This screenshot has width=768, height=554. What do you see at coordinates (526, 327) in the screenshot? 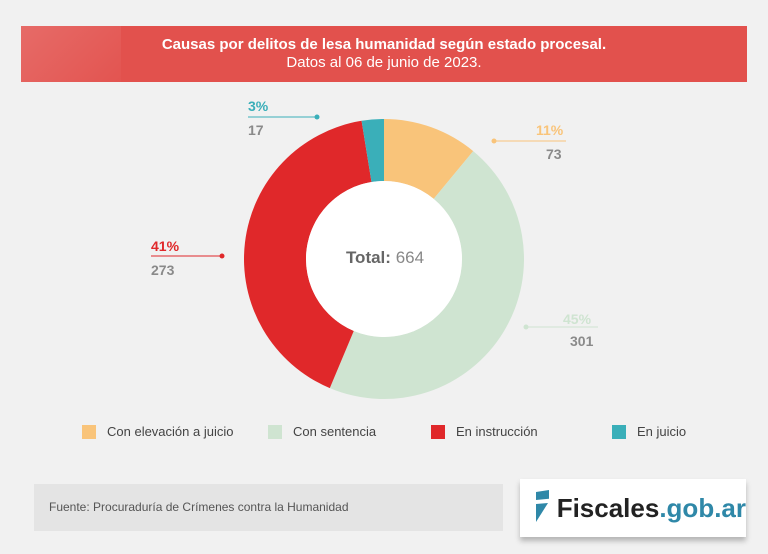
I see `leader-dot-sentencia` at bounding box center [526, 327].